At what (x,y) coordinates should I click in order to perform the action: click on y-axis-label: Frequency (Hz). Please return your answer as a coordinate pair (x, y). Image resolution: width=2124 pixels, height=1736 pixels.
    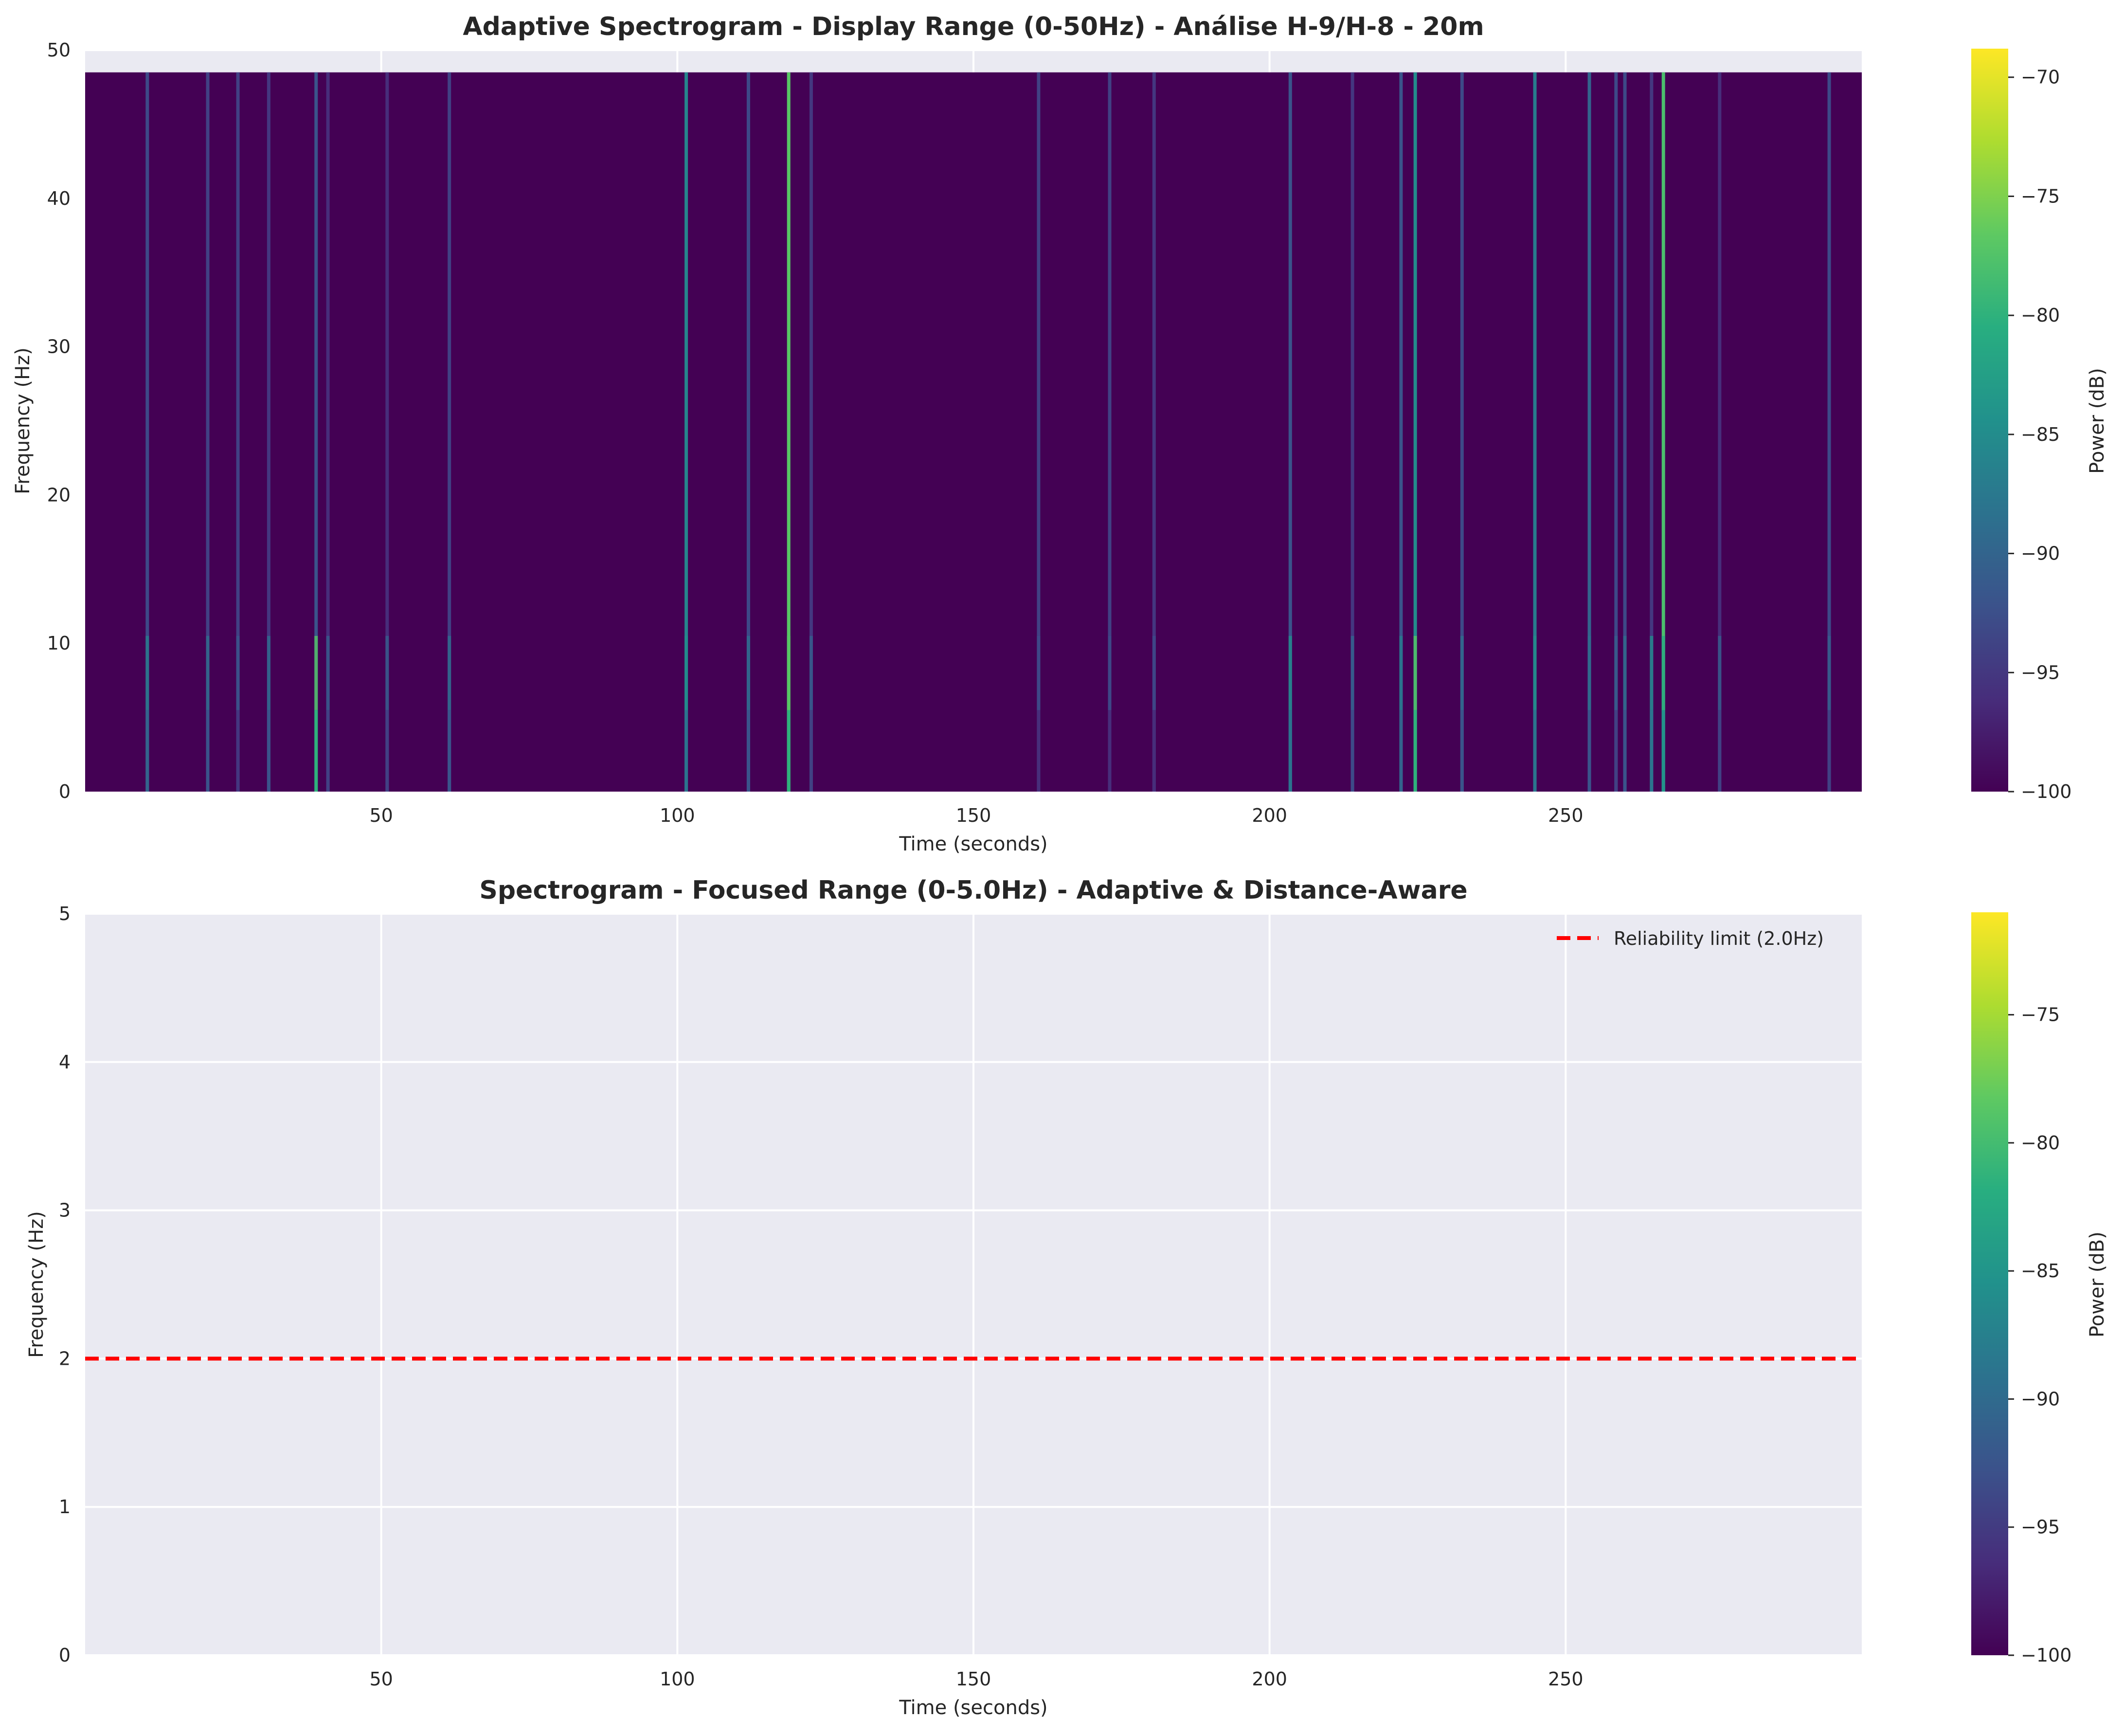
    Looking at the image, I should click on (23, 421).